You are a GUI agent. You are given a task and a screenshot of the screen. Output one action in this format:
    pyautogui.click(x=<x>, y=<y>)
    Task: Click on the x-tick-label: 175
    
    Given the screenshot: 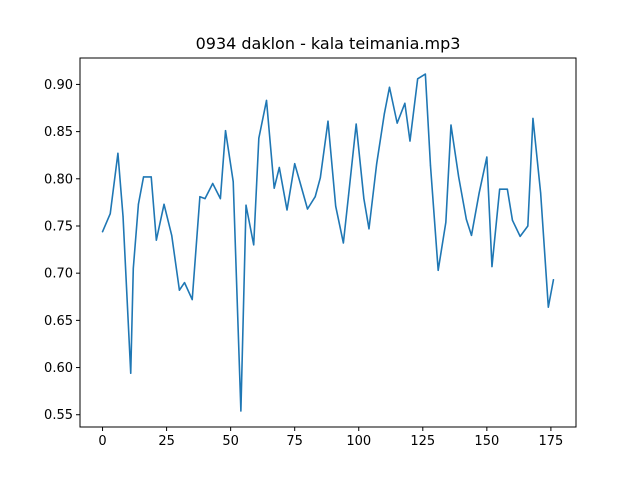 What is the action you would take?
    pyautogui.click(x=550, y=441)
    